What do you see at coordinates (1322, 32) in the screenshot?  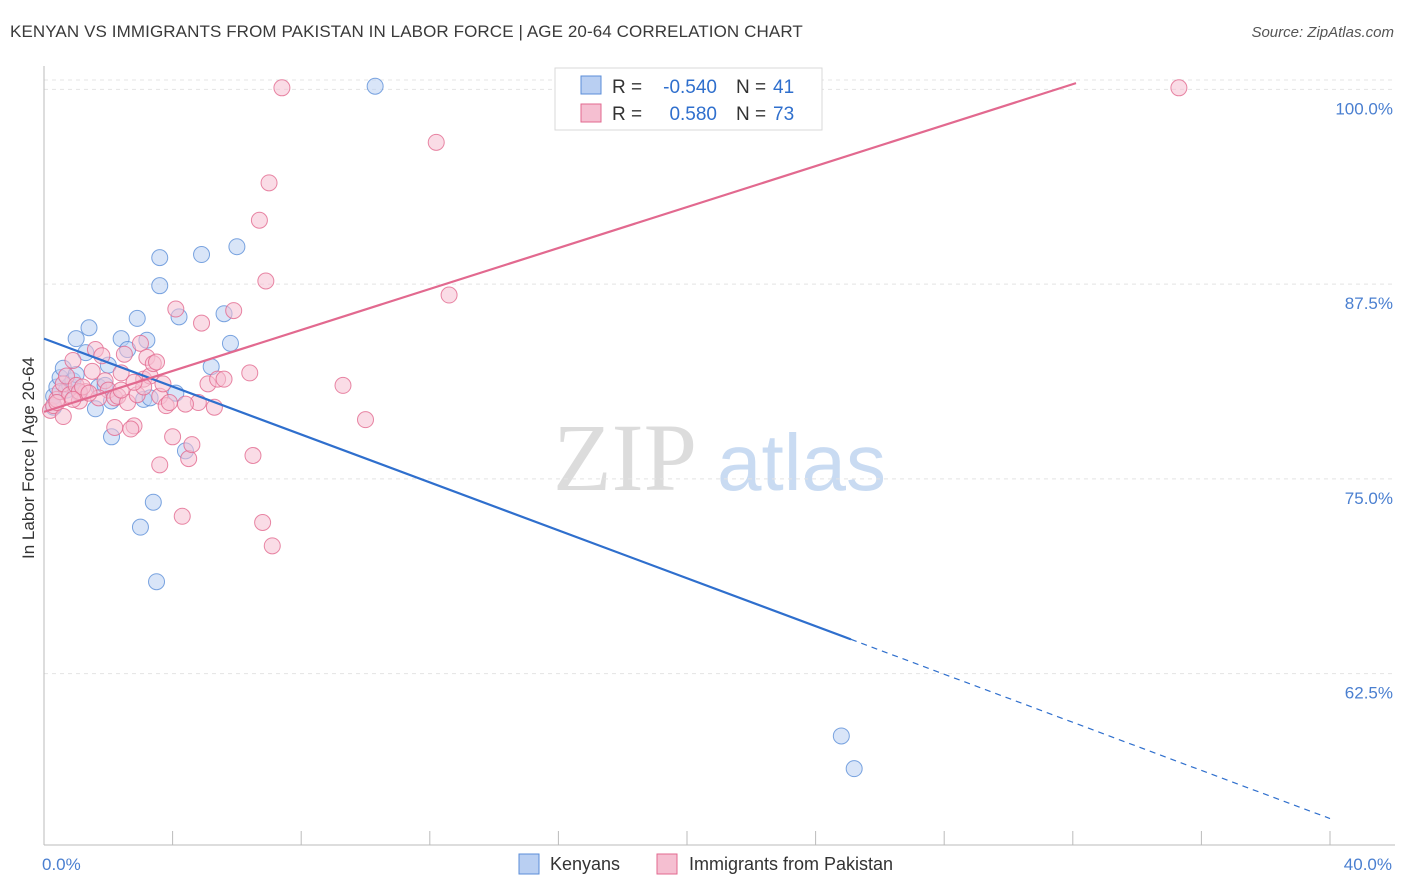 I see `source-label: Source: ZipAtlas.com` at bounding box center [1322, 32].